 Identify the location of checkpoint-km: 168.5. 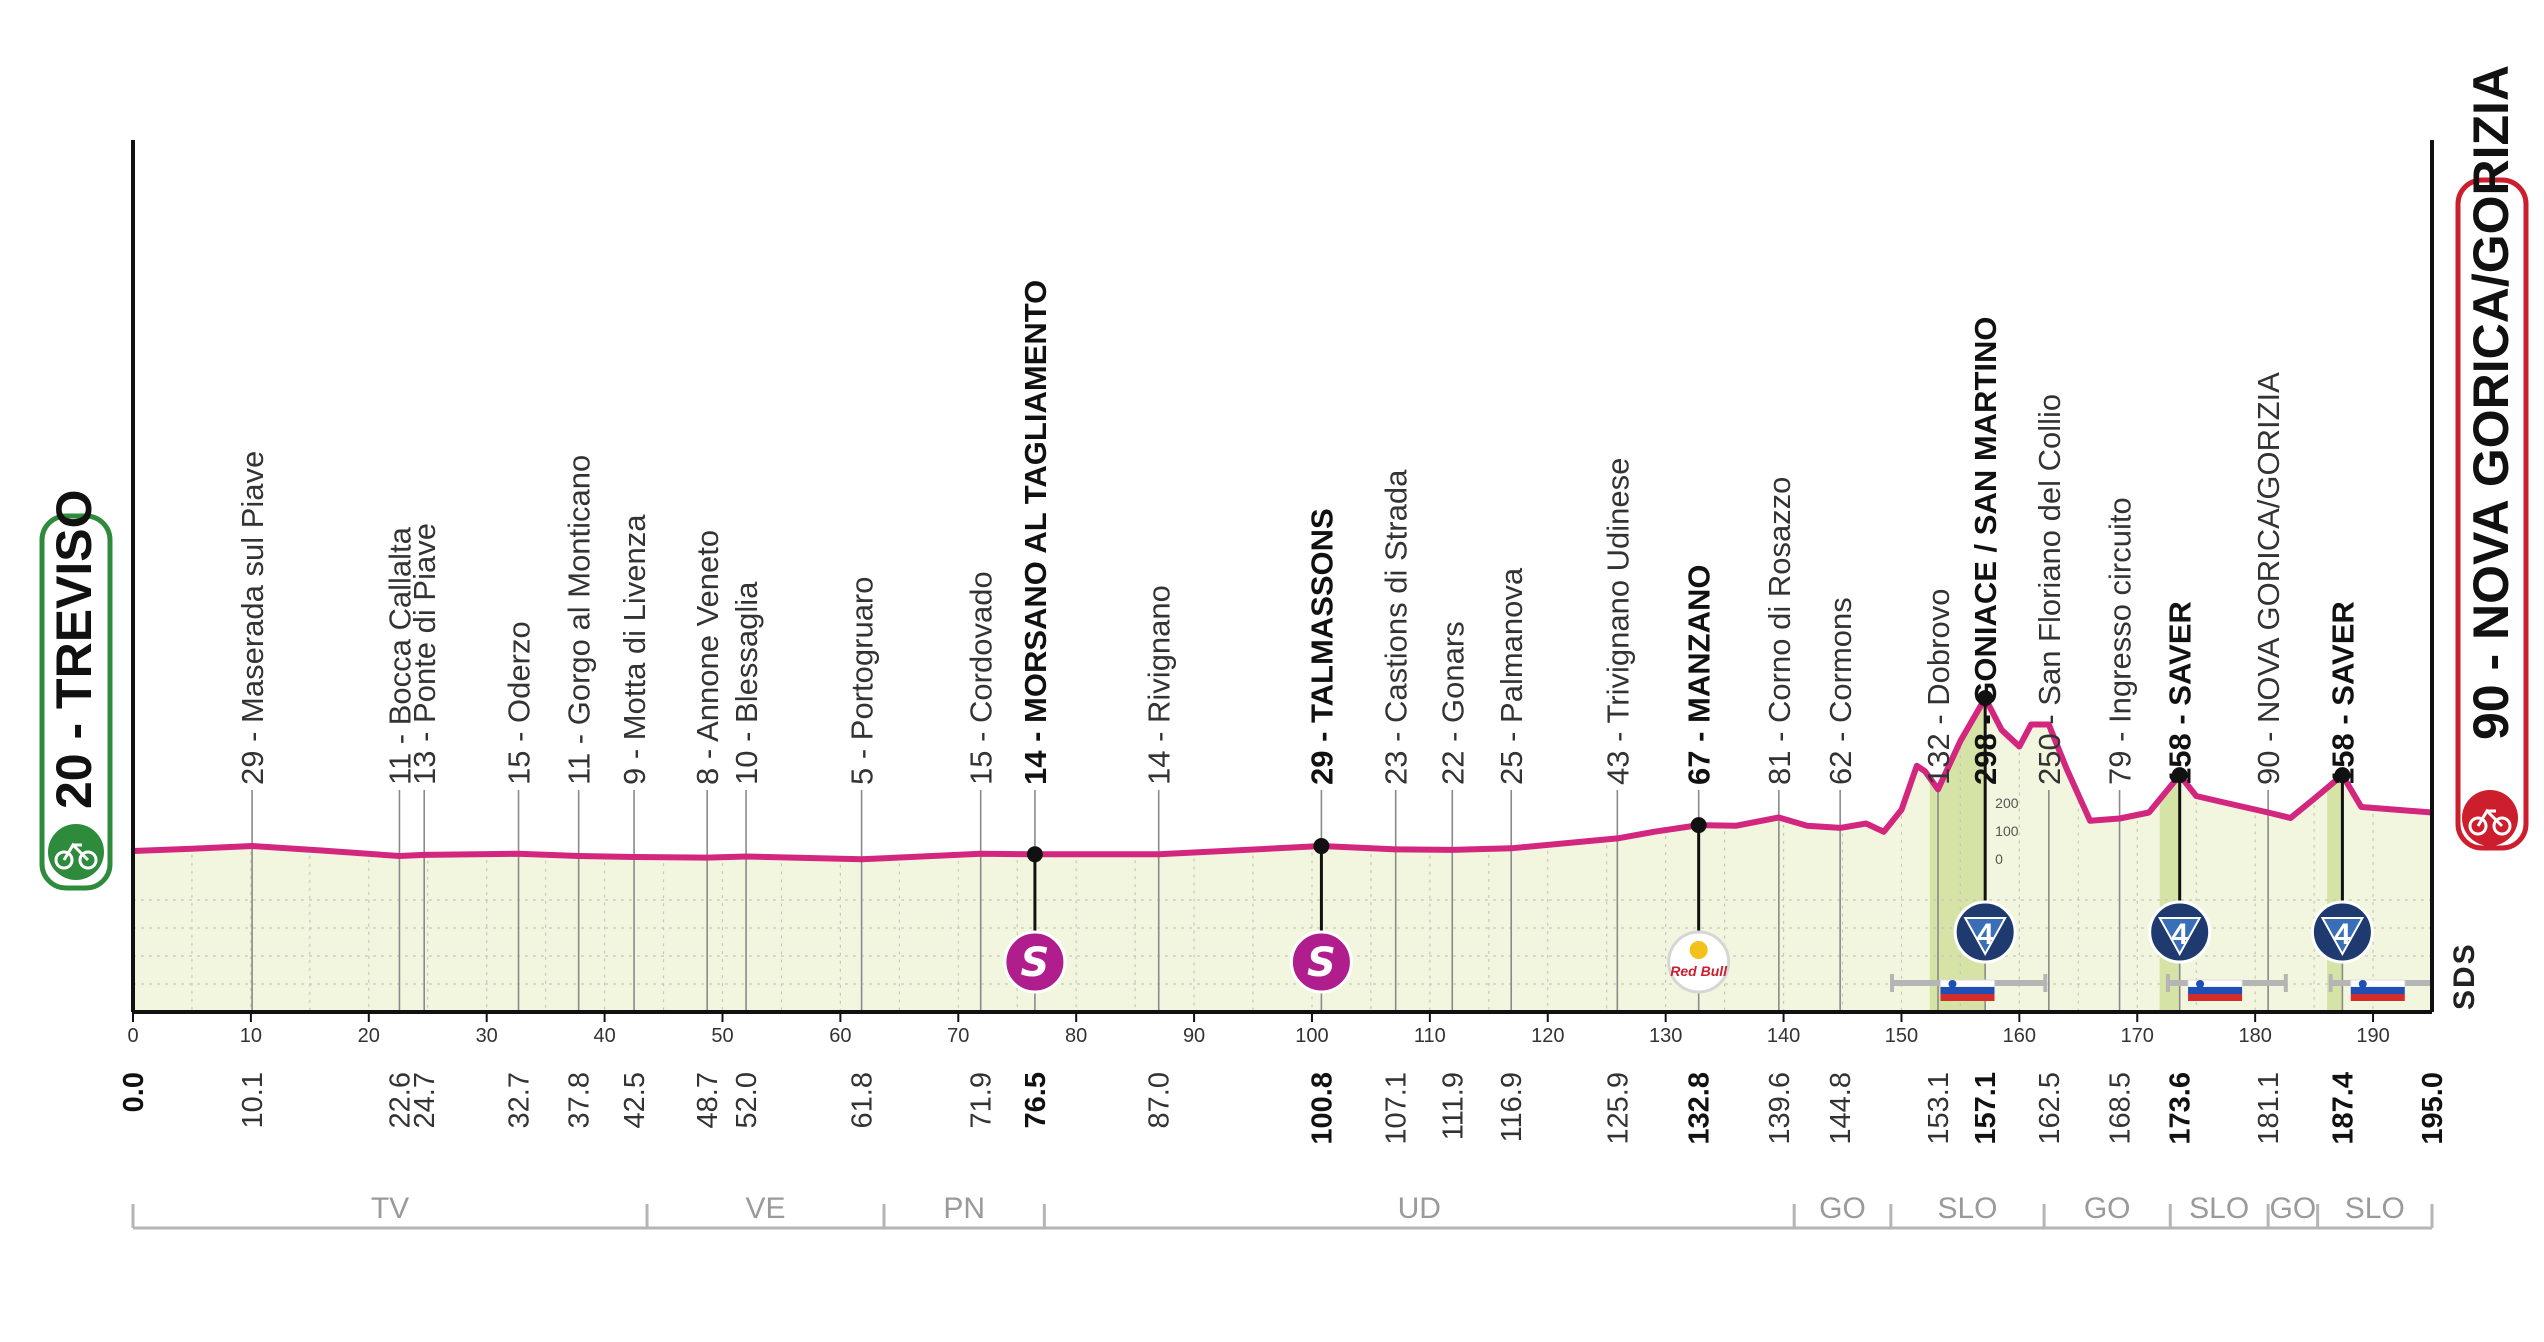
(2121, 1108).